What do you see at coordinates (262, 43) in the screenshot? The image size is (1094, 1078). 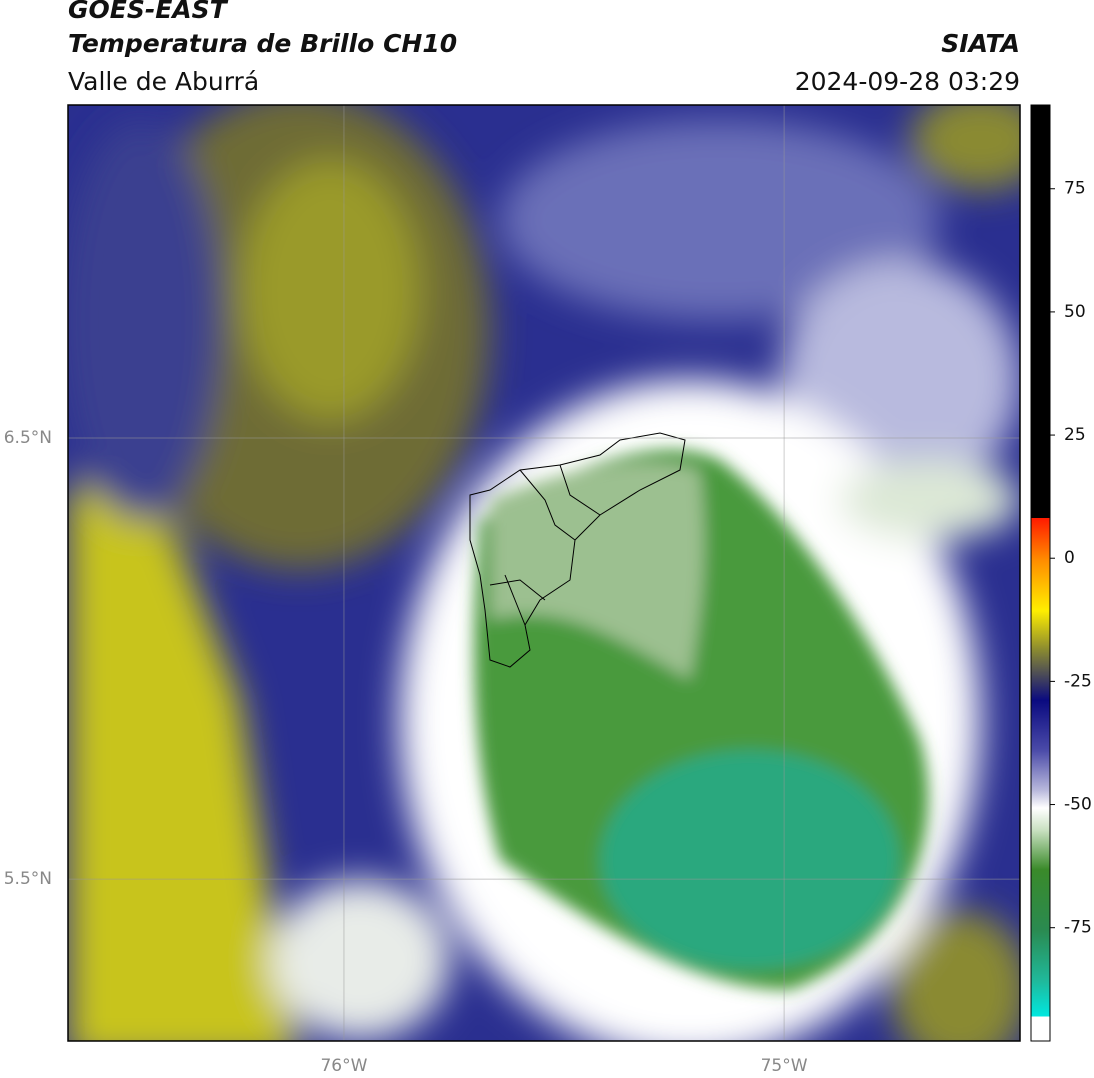 I see `product: Temperatura de Brillo CH10` at bounding box center [262, 43].